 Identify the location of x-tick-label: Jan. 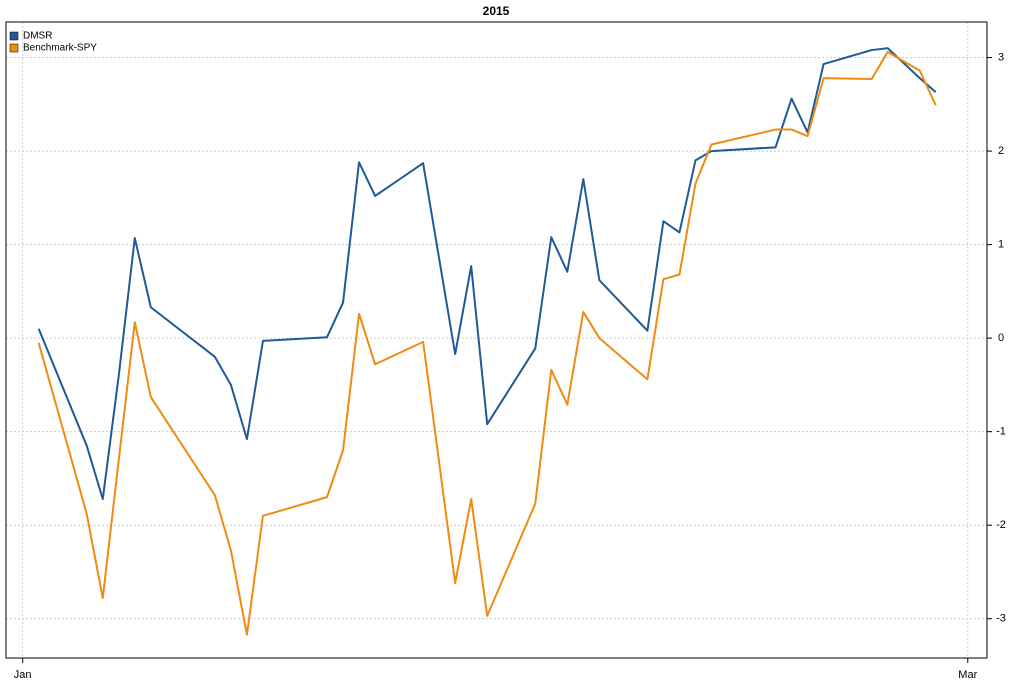
(23, 675).